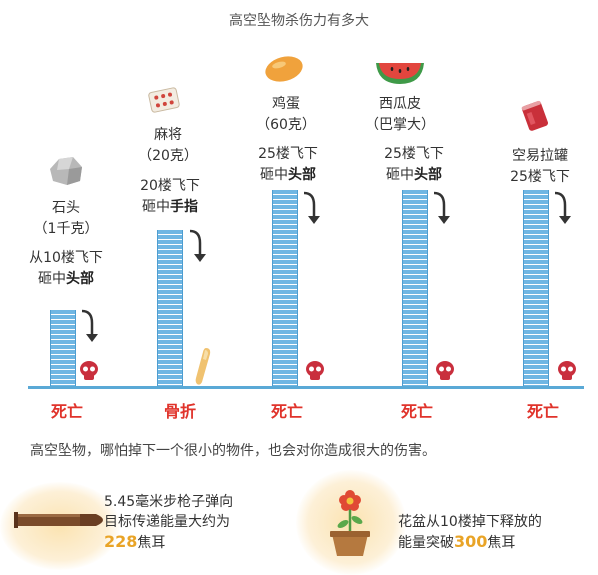 The height and width of the screenshot is (575, 598). What do you see at coordinates (203, 366) in the screenshot?
I see `finger-icon` at bounding box center [203, 366].